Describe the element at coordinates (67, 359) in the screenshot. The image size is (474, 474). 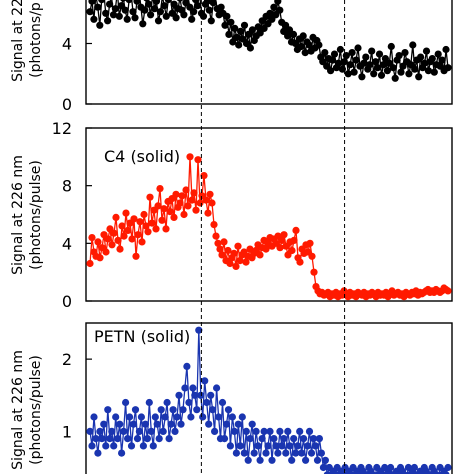
I see `y-tick-label: 2` at that location.